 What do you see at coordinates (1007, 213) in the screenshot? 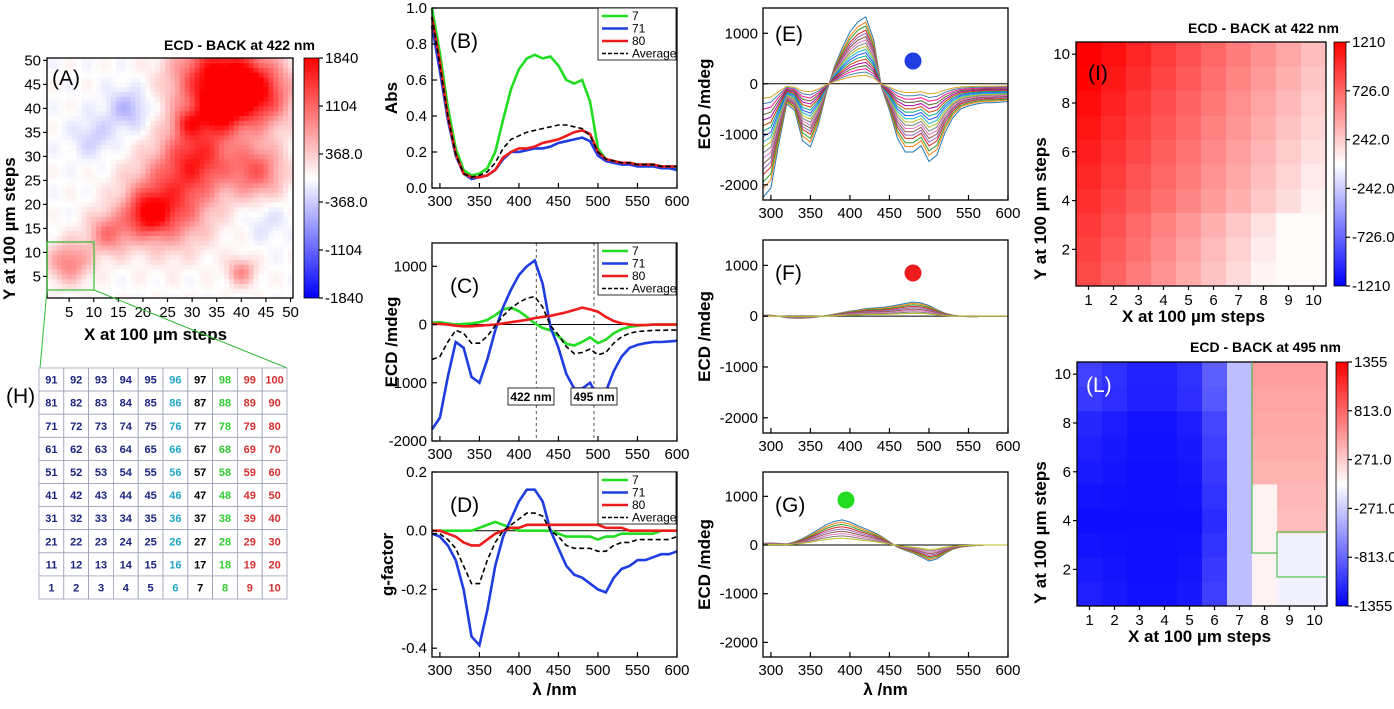
I see `x-tick-label: 600` at bounding box center [1007, 213].